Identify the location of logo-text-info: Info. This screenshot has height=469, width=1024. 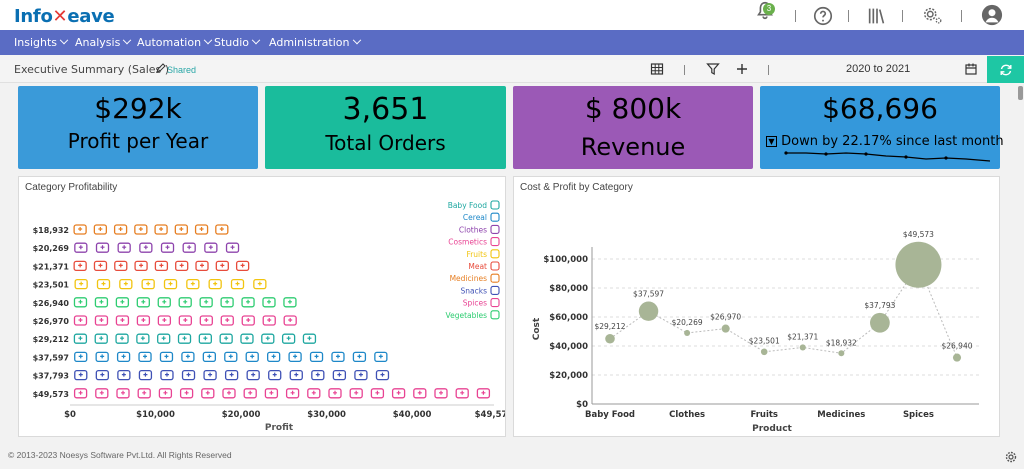
(33, 16).